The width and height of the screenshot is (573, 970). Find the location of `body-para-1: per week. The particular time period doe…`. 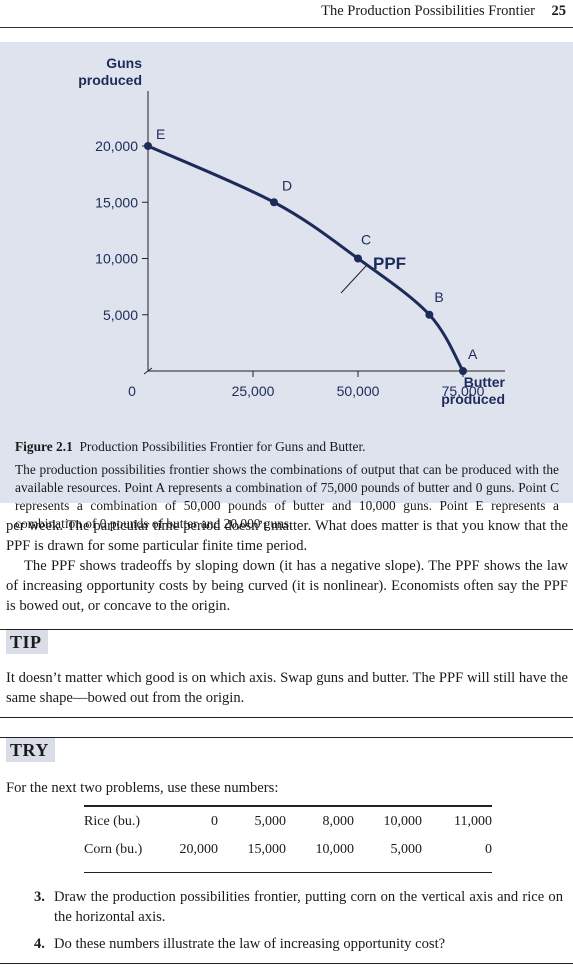

body-para-1: per week. The particular time period doe… is located at coordinates (287, 536).